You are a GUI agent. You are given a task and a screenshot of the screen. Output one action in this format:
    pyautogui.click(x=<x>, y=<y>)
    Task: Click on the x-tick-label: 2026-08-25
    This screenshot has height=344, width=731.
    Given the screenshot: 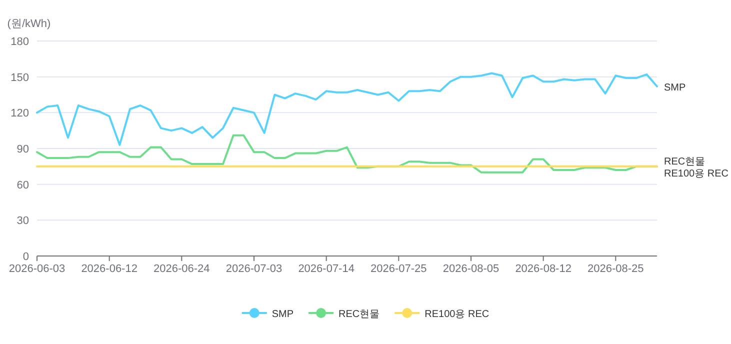 What is the action you would take?
    pyautogui.click(x=616, y=269)
    